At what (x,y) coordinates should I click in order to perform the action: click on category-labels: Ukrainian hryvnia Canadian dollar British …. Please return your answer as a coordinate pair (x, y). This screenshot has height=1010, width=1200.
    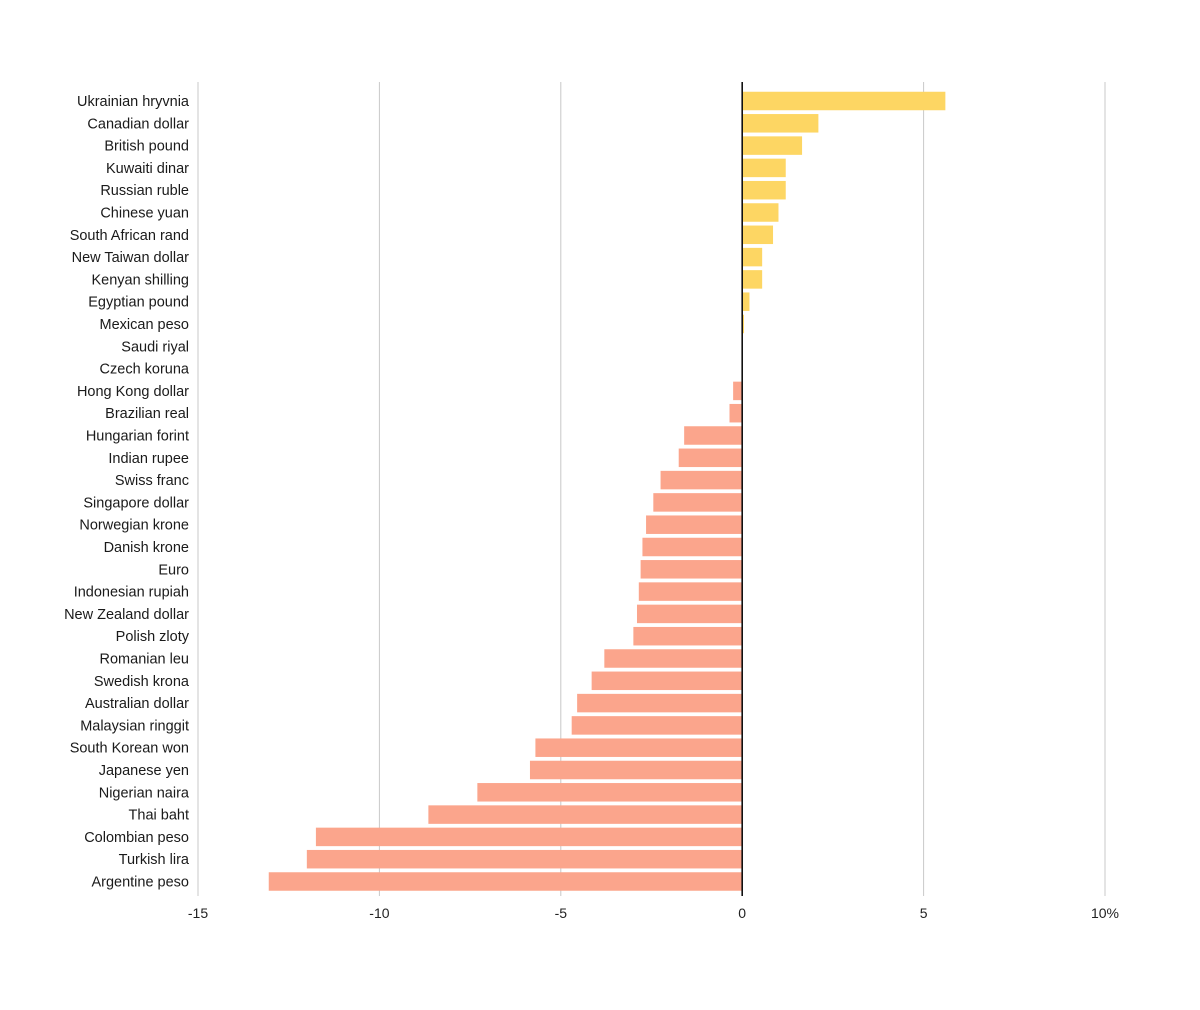
    Looking at the image, I should click on (127, 492).